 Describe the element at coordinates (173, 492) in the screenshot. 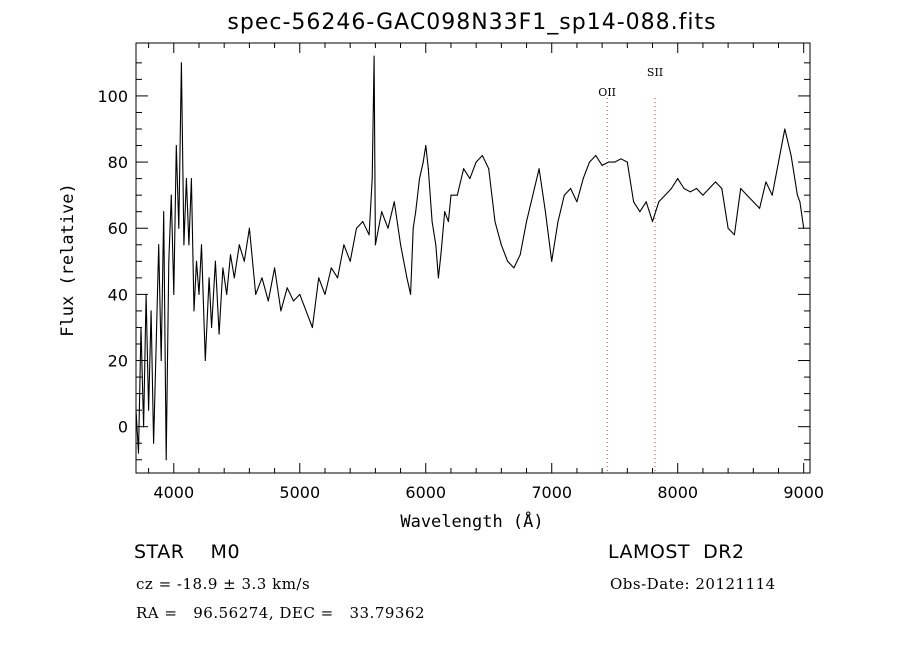

I see `x-tick-label: 4000` at that location.